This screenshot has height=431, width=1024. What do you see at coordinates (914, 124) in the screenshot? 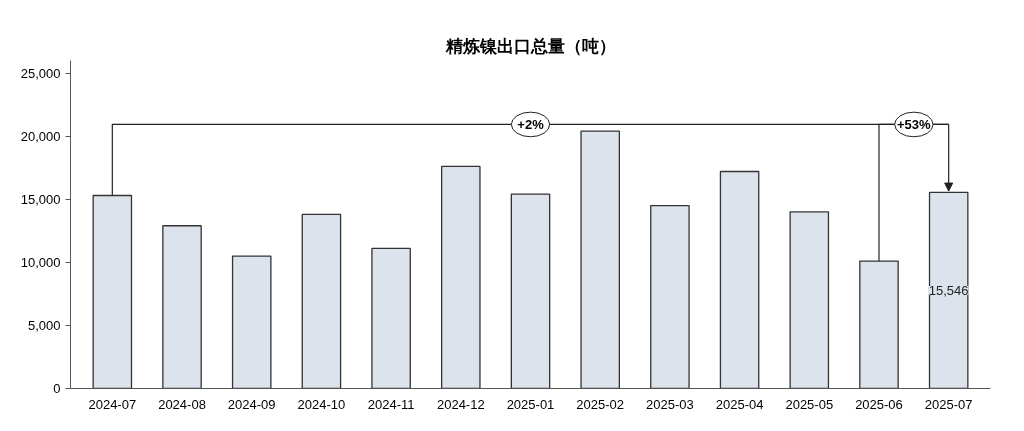
I see `annotation: +53%` at bounding box center [914, 124].